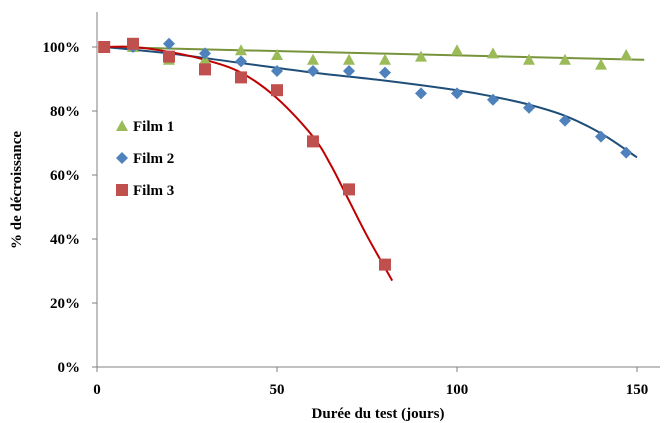 The height and width of the screenshot is (423, 668). Describe the element at coordinates (65, 112) in the screenshot. I see `y-tick-label: 80%` at that location.